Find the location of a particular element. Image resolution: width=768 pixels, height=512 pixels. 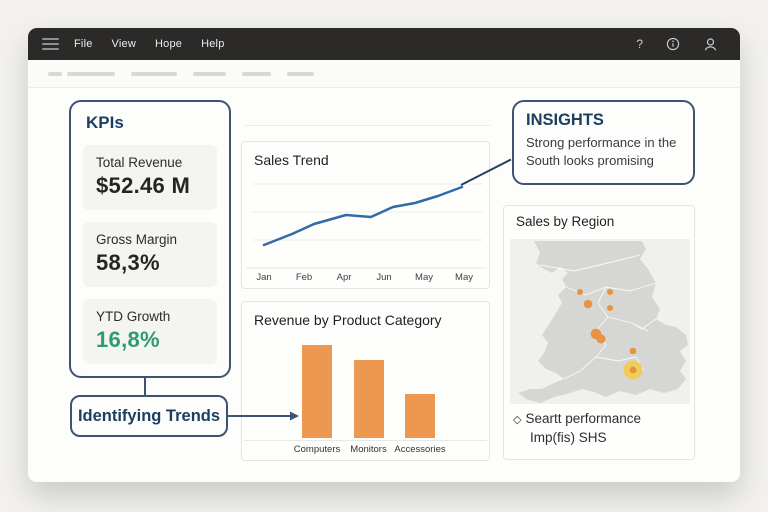

region-map is located at coordinates (600, 321).